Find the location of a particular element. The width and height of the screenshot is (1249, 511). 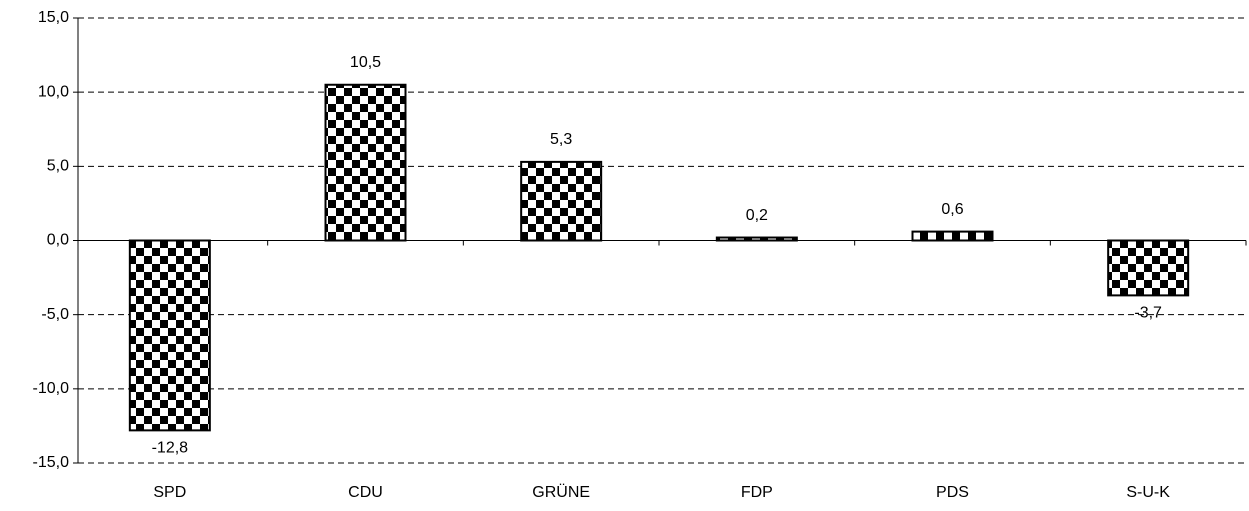

y-tick-label: 0,0 is located at coordinates (58, 240).